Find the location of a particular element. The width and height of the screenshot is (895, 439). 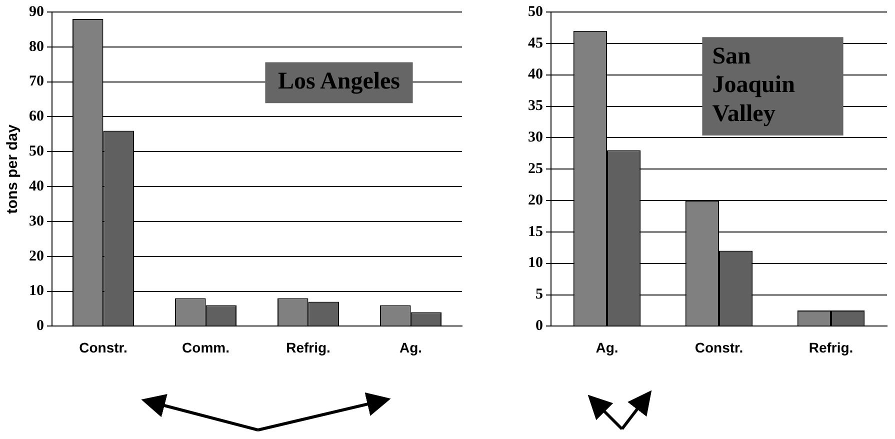

y-tick-label: 5 is located at coordinates (539, 294).